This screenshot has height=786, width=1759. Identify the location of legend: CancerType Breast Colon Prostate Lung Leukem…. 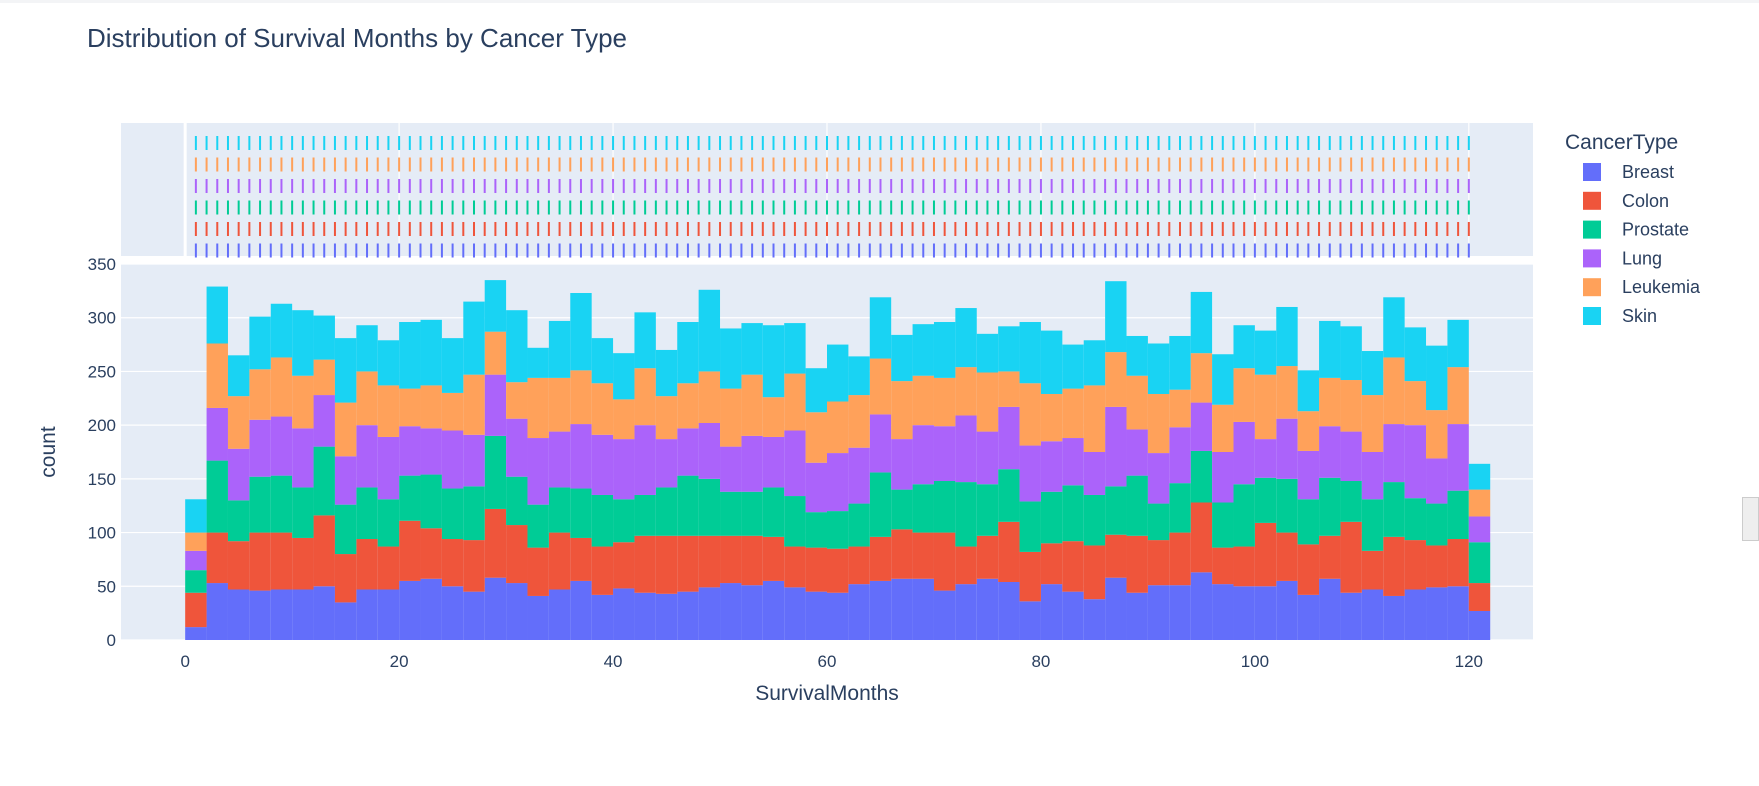
(1633, 228).